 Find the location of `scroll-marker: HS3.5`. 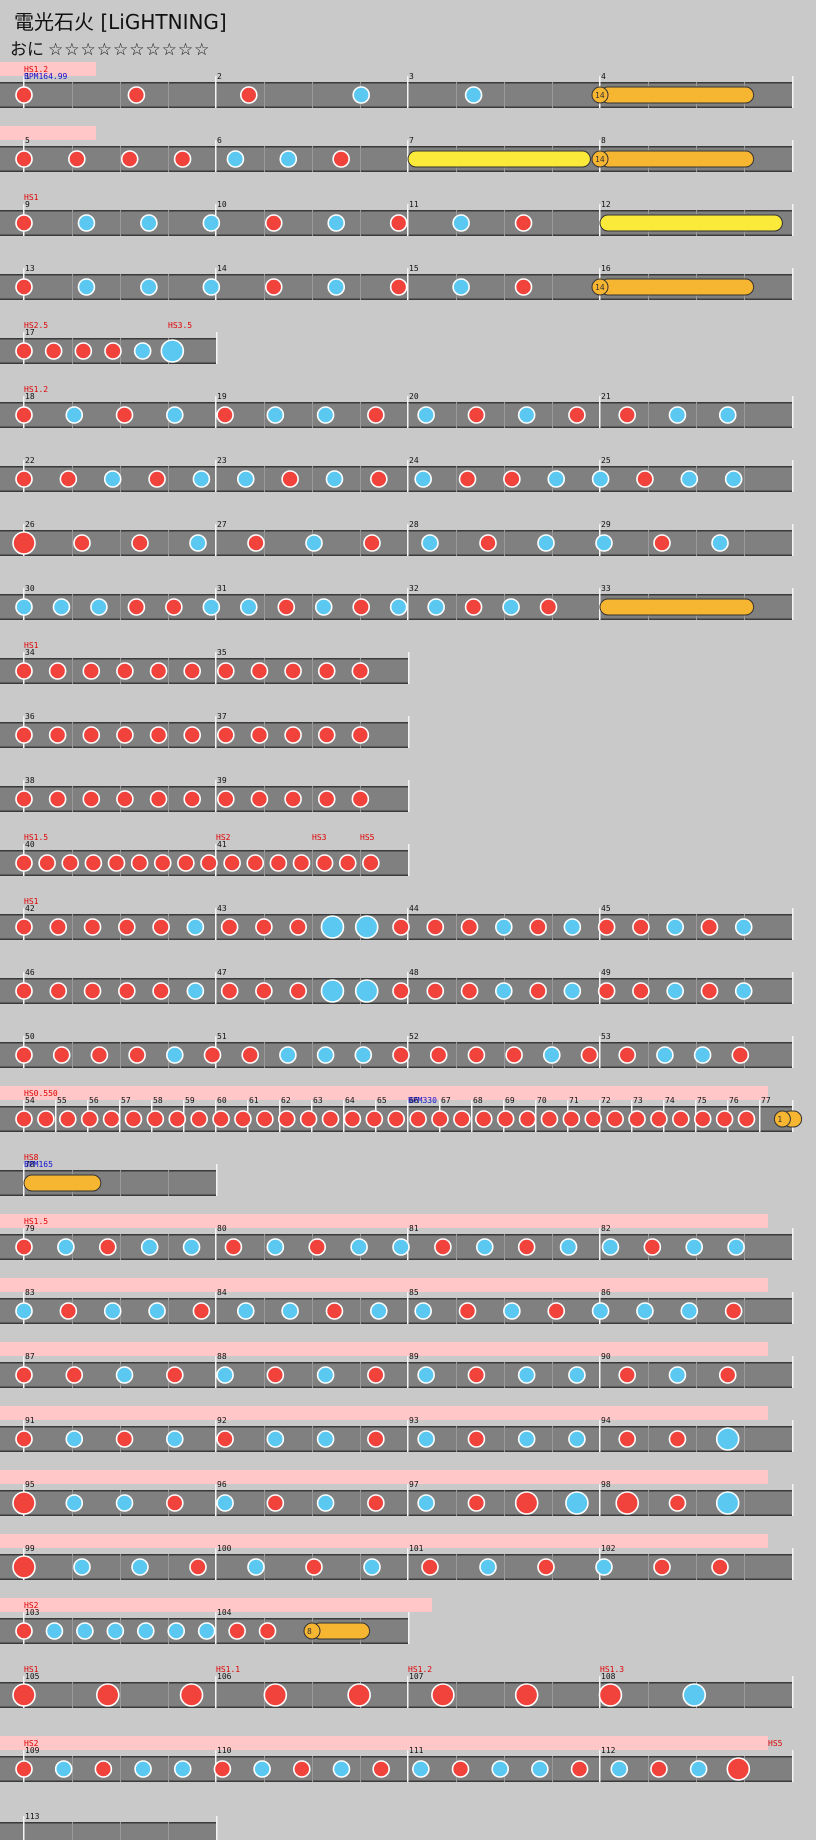

scroll-marker: HS3.5 is located at coordinates (180, 325).